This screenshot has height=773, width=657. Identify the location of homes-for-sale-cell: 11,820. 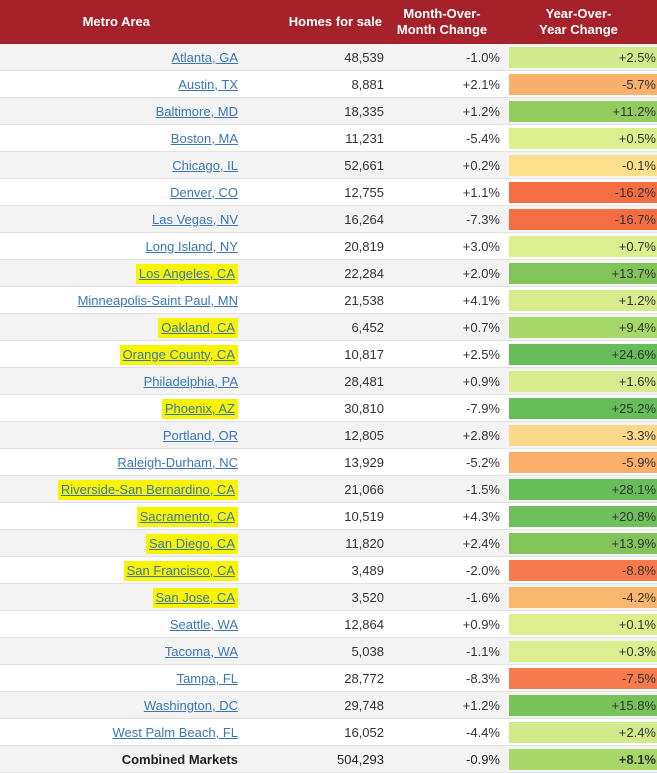
(318, 543).